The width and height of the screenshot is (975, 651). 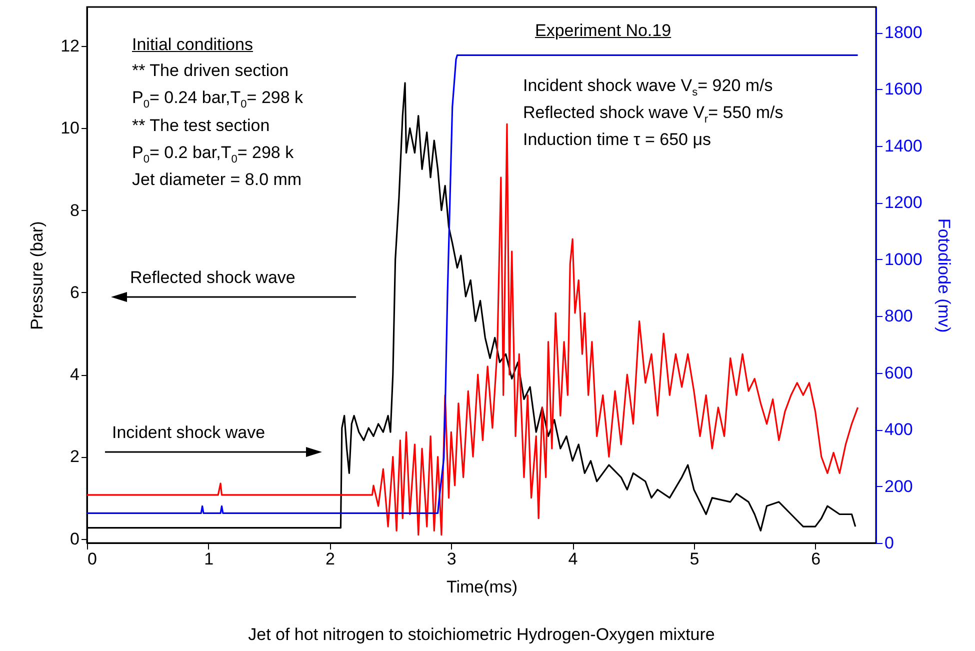 What do you see at coordinates (889, 543) in the screenshot?
I see `y2-tick-label: 0` at bounding box center [889, 543].